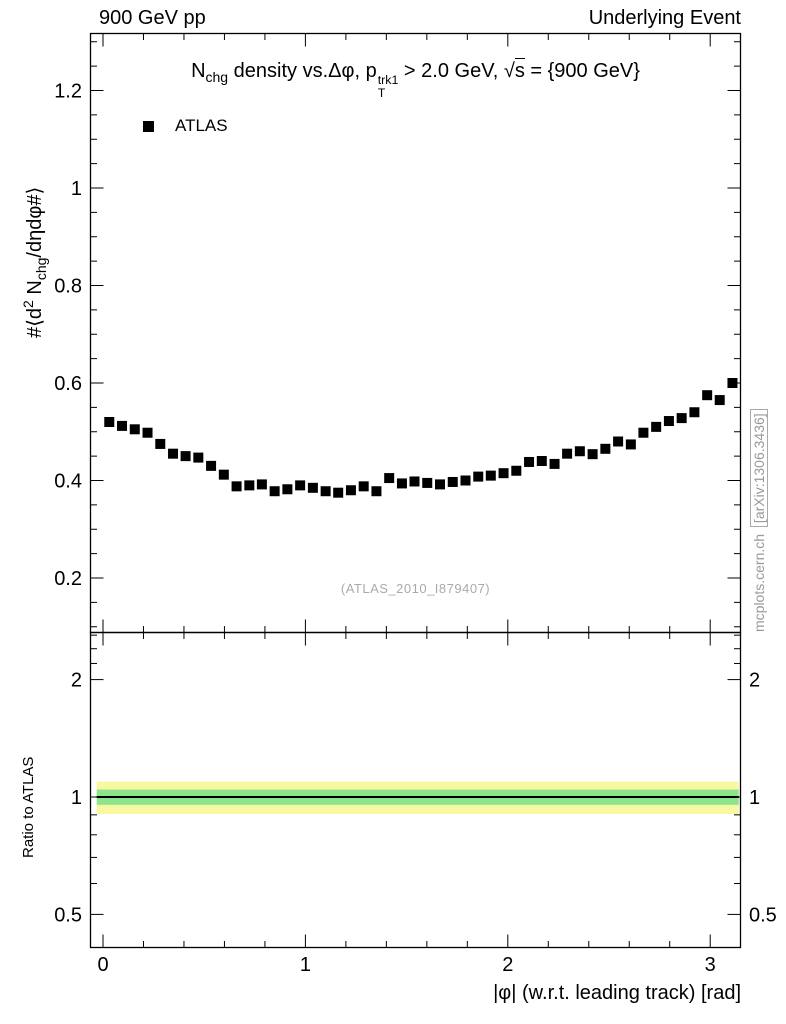 This screenshot has width=786, height=1024. What do you see at coordinates (759, 582) in the screenshot?
I see `side-caption-site: mcplots.cern.ch` at bounding box center [759, 582].